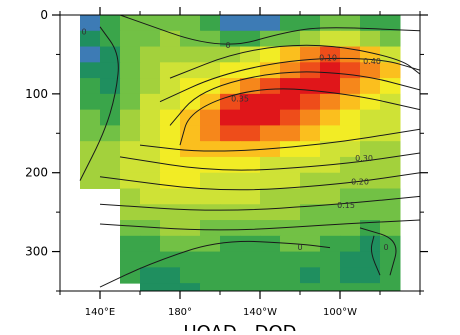  What do you see at coordinates (180, 312) in the screenshot?
I see `x-tick-label: 180°` at bounding box center [180, 312].